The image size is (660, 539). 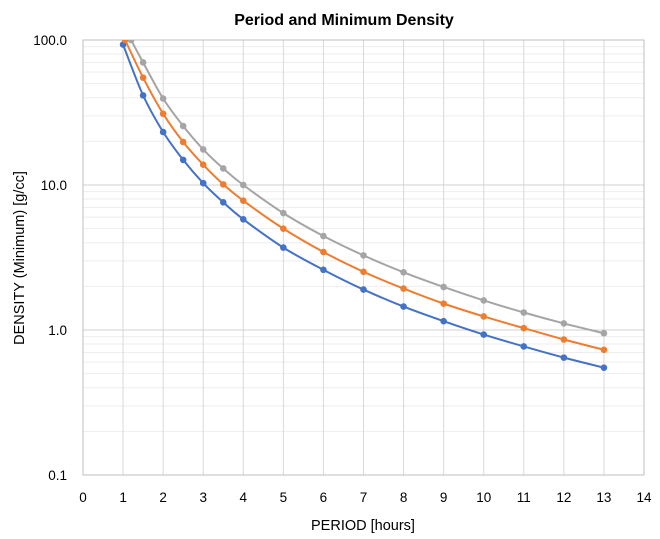 I want to click on x-tick-label: 4, so click(x=244, y=497).